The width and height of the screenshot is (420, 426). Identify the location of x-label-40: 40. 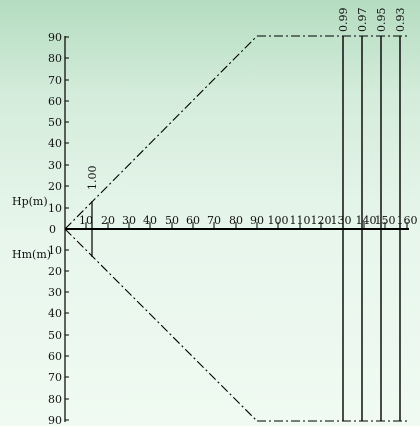
(150, 220).